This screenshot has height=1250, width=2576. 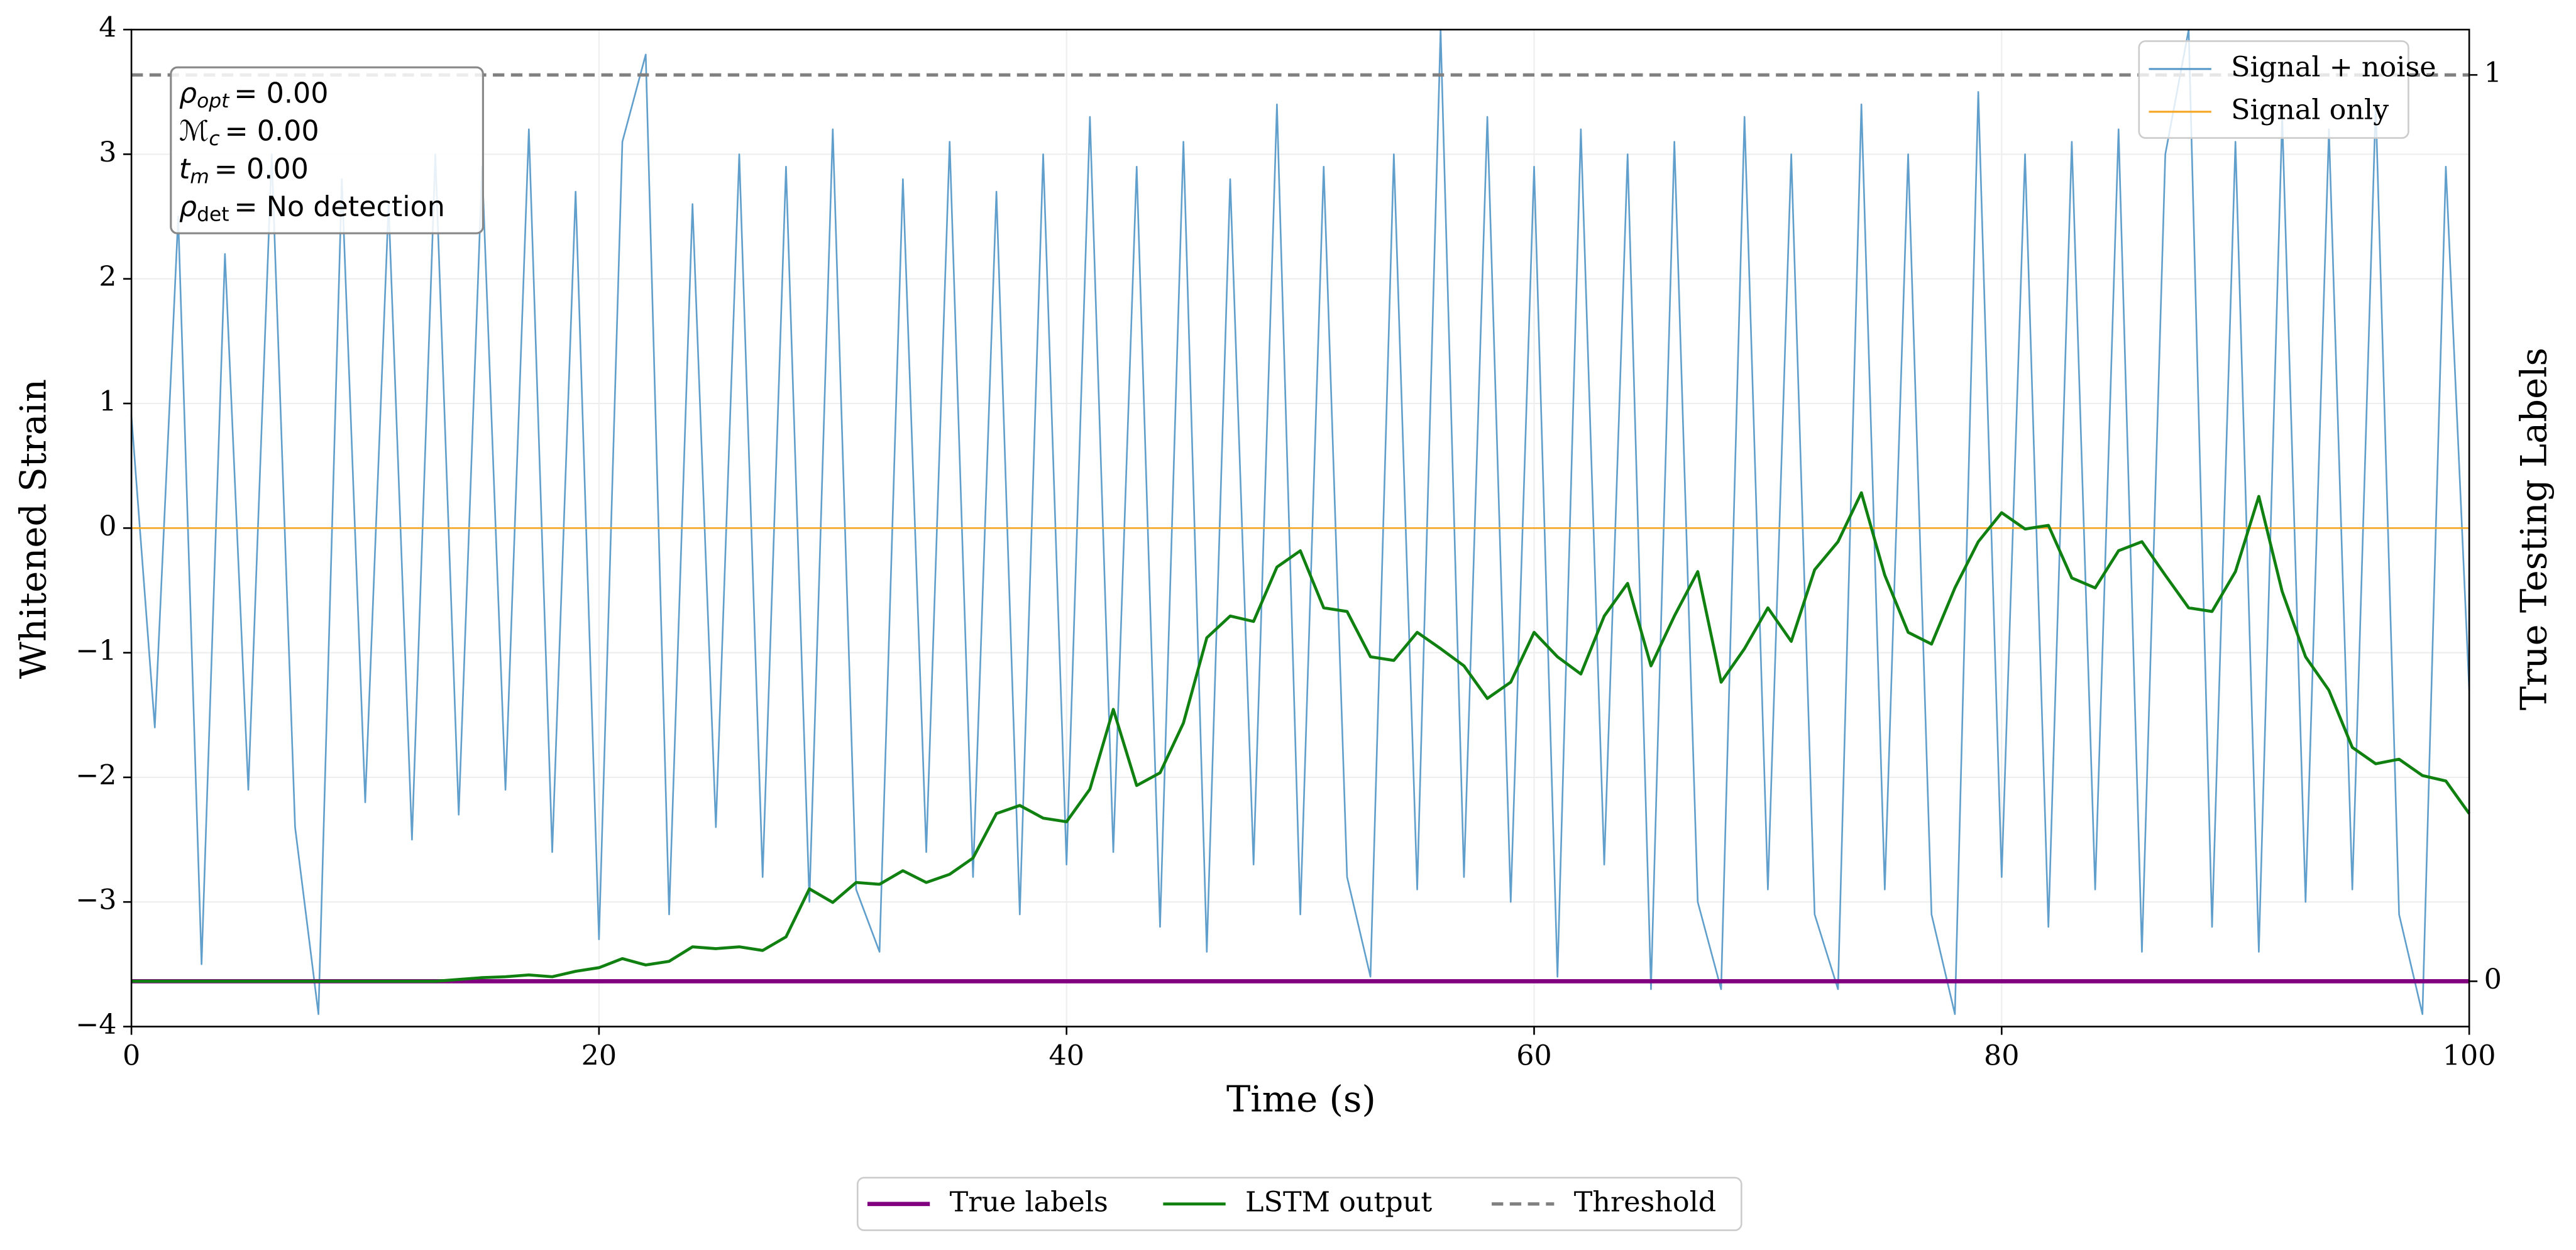 I want to click on annotation-sub: det, so click(x=213, y=214).